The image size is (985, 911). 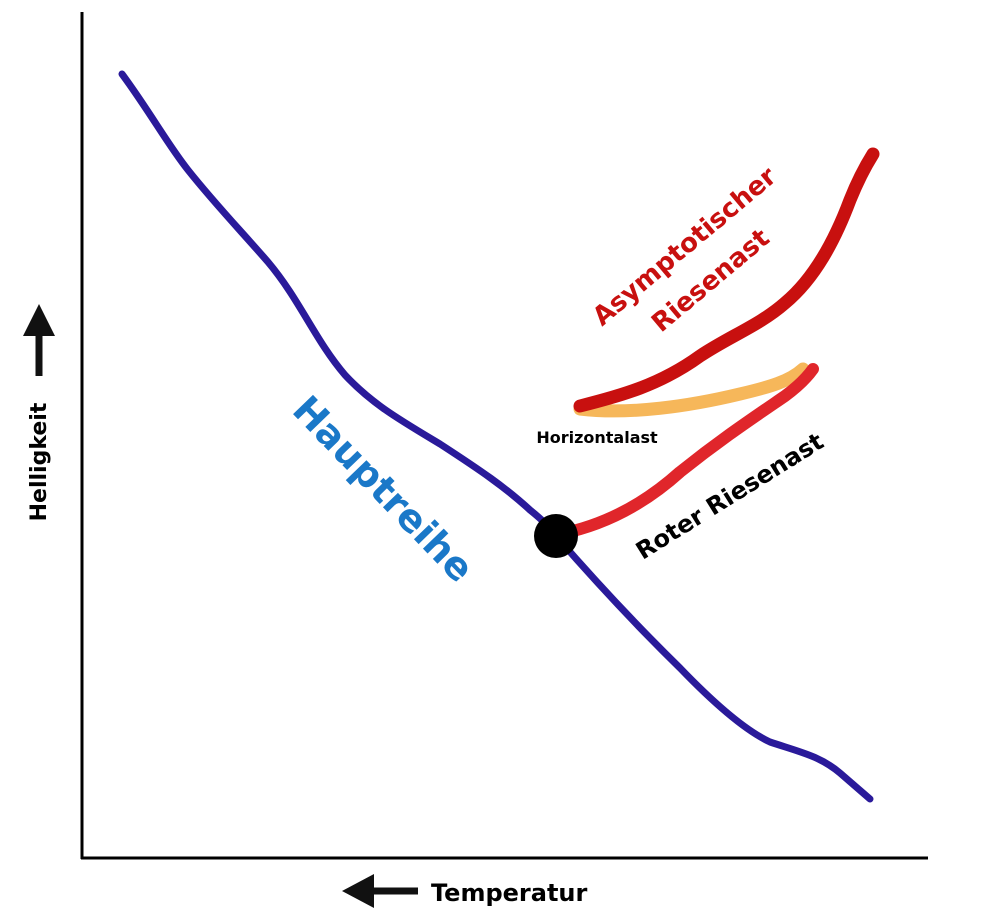 What do you see at coordinates (597, 437) in the screenshot?
I see `horizontal-branch-label: Horizontalast` at bounding box center [597, 437].